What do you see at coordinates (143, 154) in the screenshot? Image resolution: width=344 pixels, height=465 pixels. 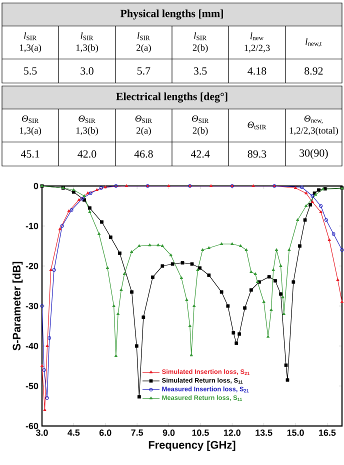 I see `text: 46.8` at bounding box center [143, 154].